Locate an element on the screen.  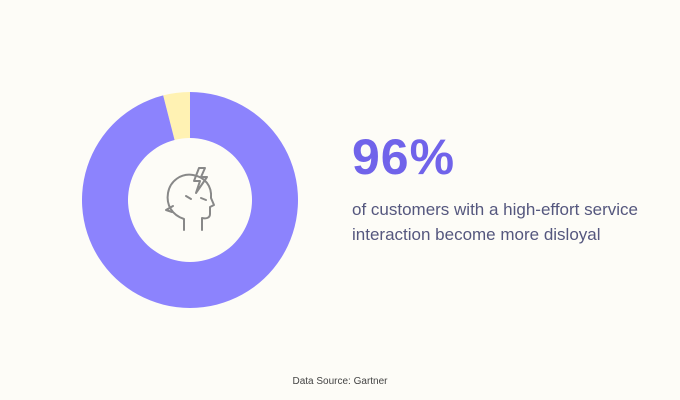
source: Data Source: Gartner is located at coordinates (340, 381).